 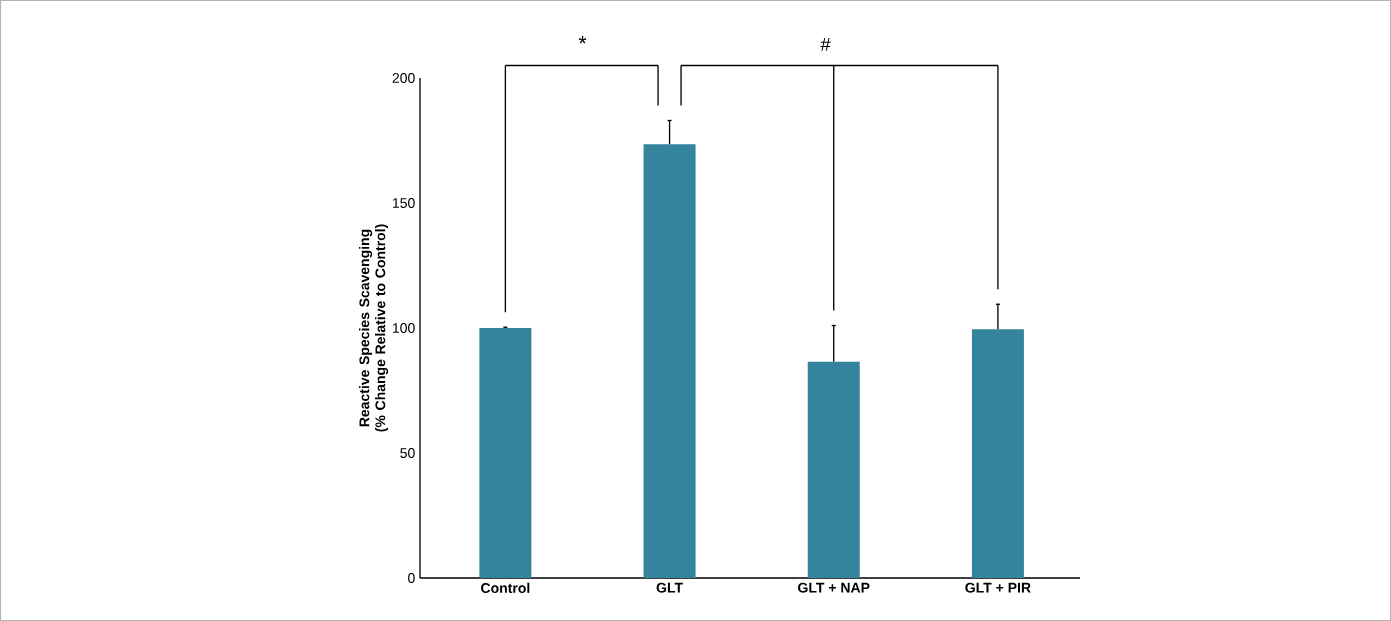 What do you see at coordinates (669, 587) in the screenshot?
I see `x-tick-label: GLT` at bounding box center [669, 587].